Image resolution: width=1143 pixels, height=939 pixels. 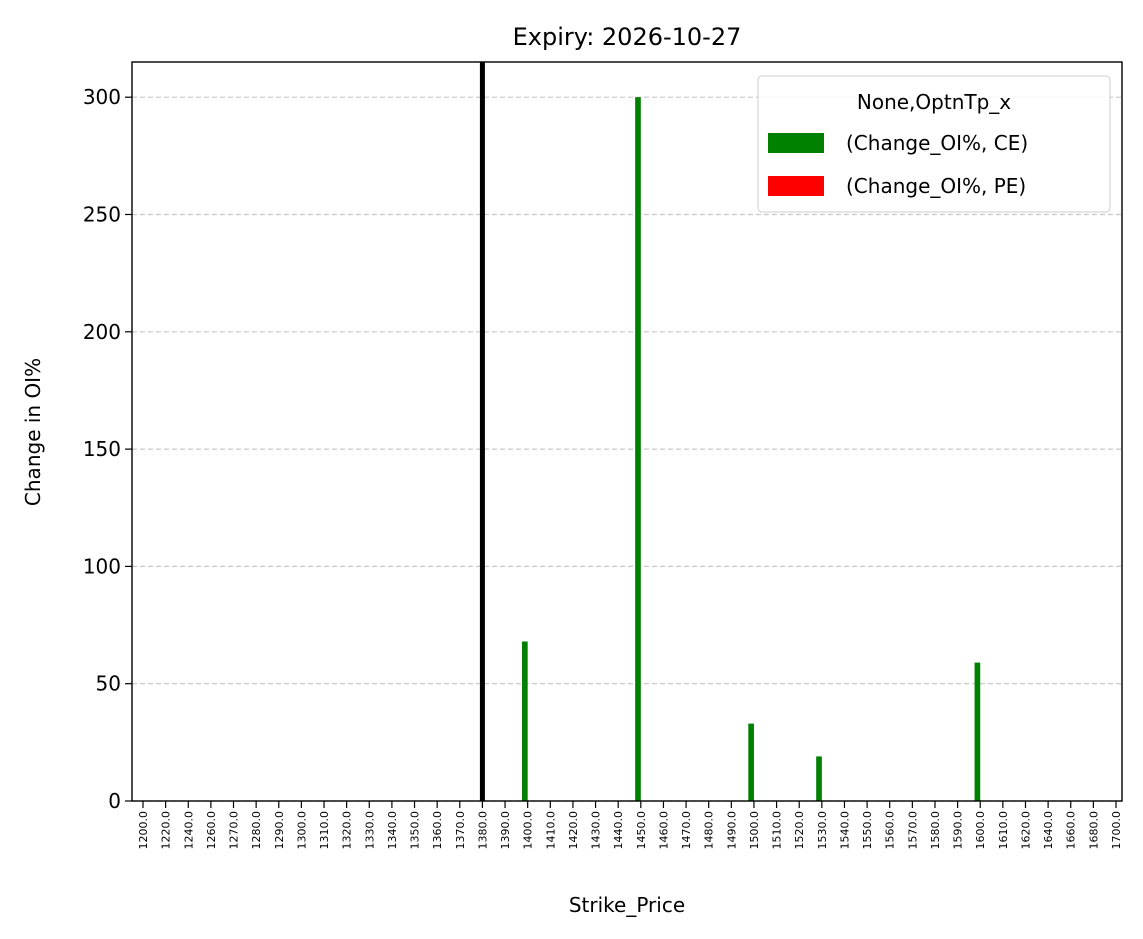 I want to click on legend-label: (Change_OI%, PE), so click(x=936, y=186).